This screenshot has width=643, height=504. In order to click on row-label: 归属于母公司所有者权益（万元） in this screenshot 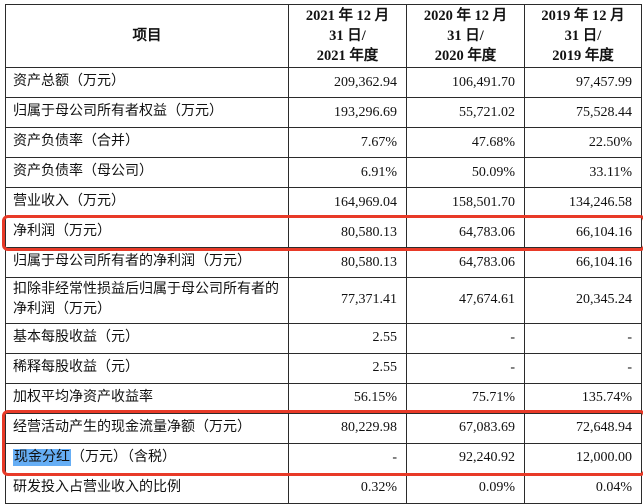, I will do `click(147, 112)`.